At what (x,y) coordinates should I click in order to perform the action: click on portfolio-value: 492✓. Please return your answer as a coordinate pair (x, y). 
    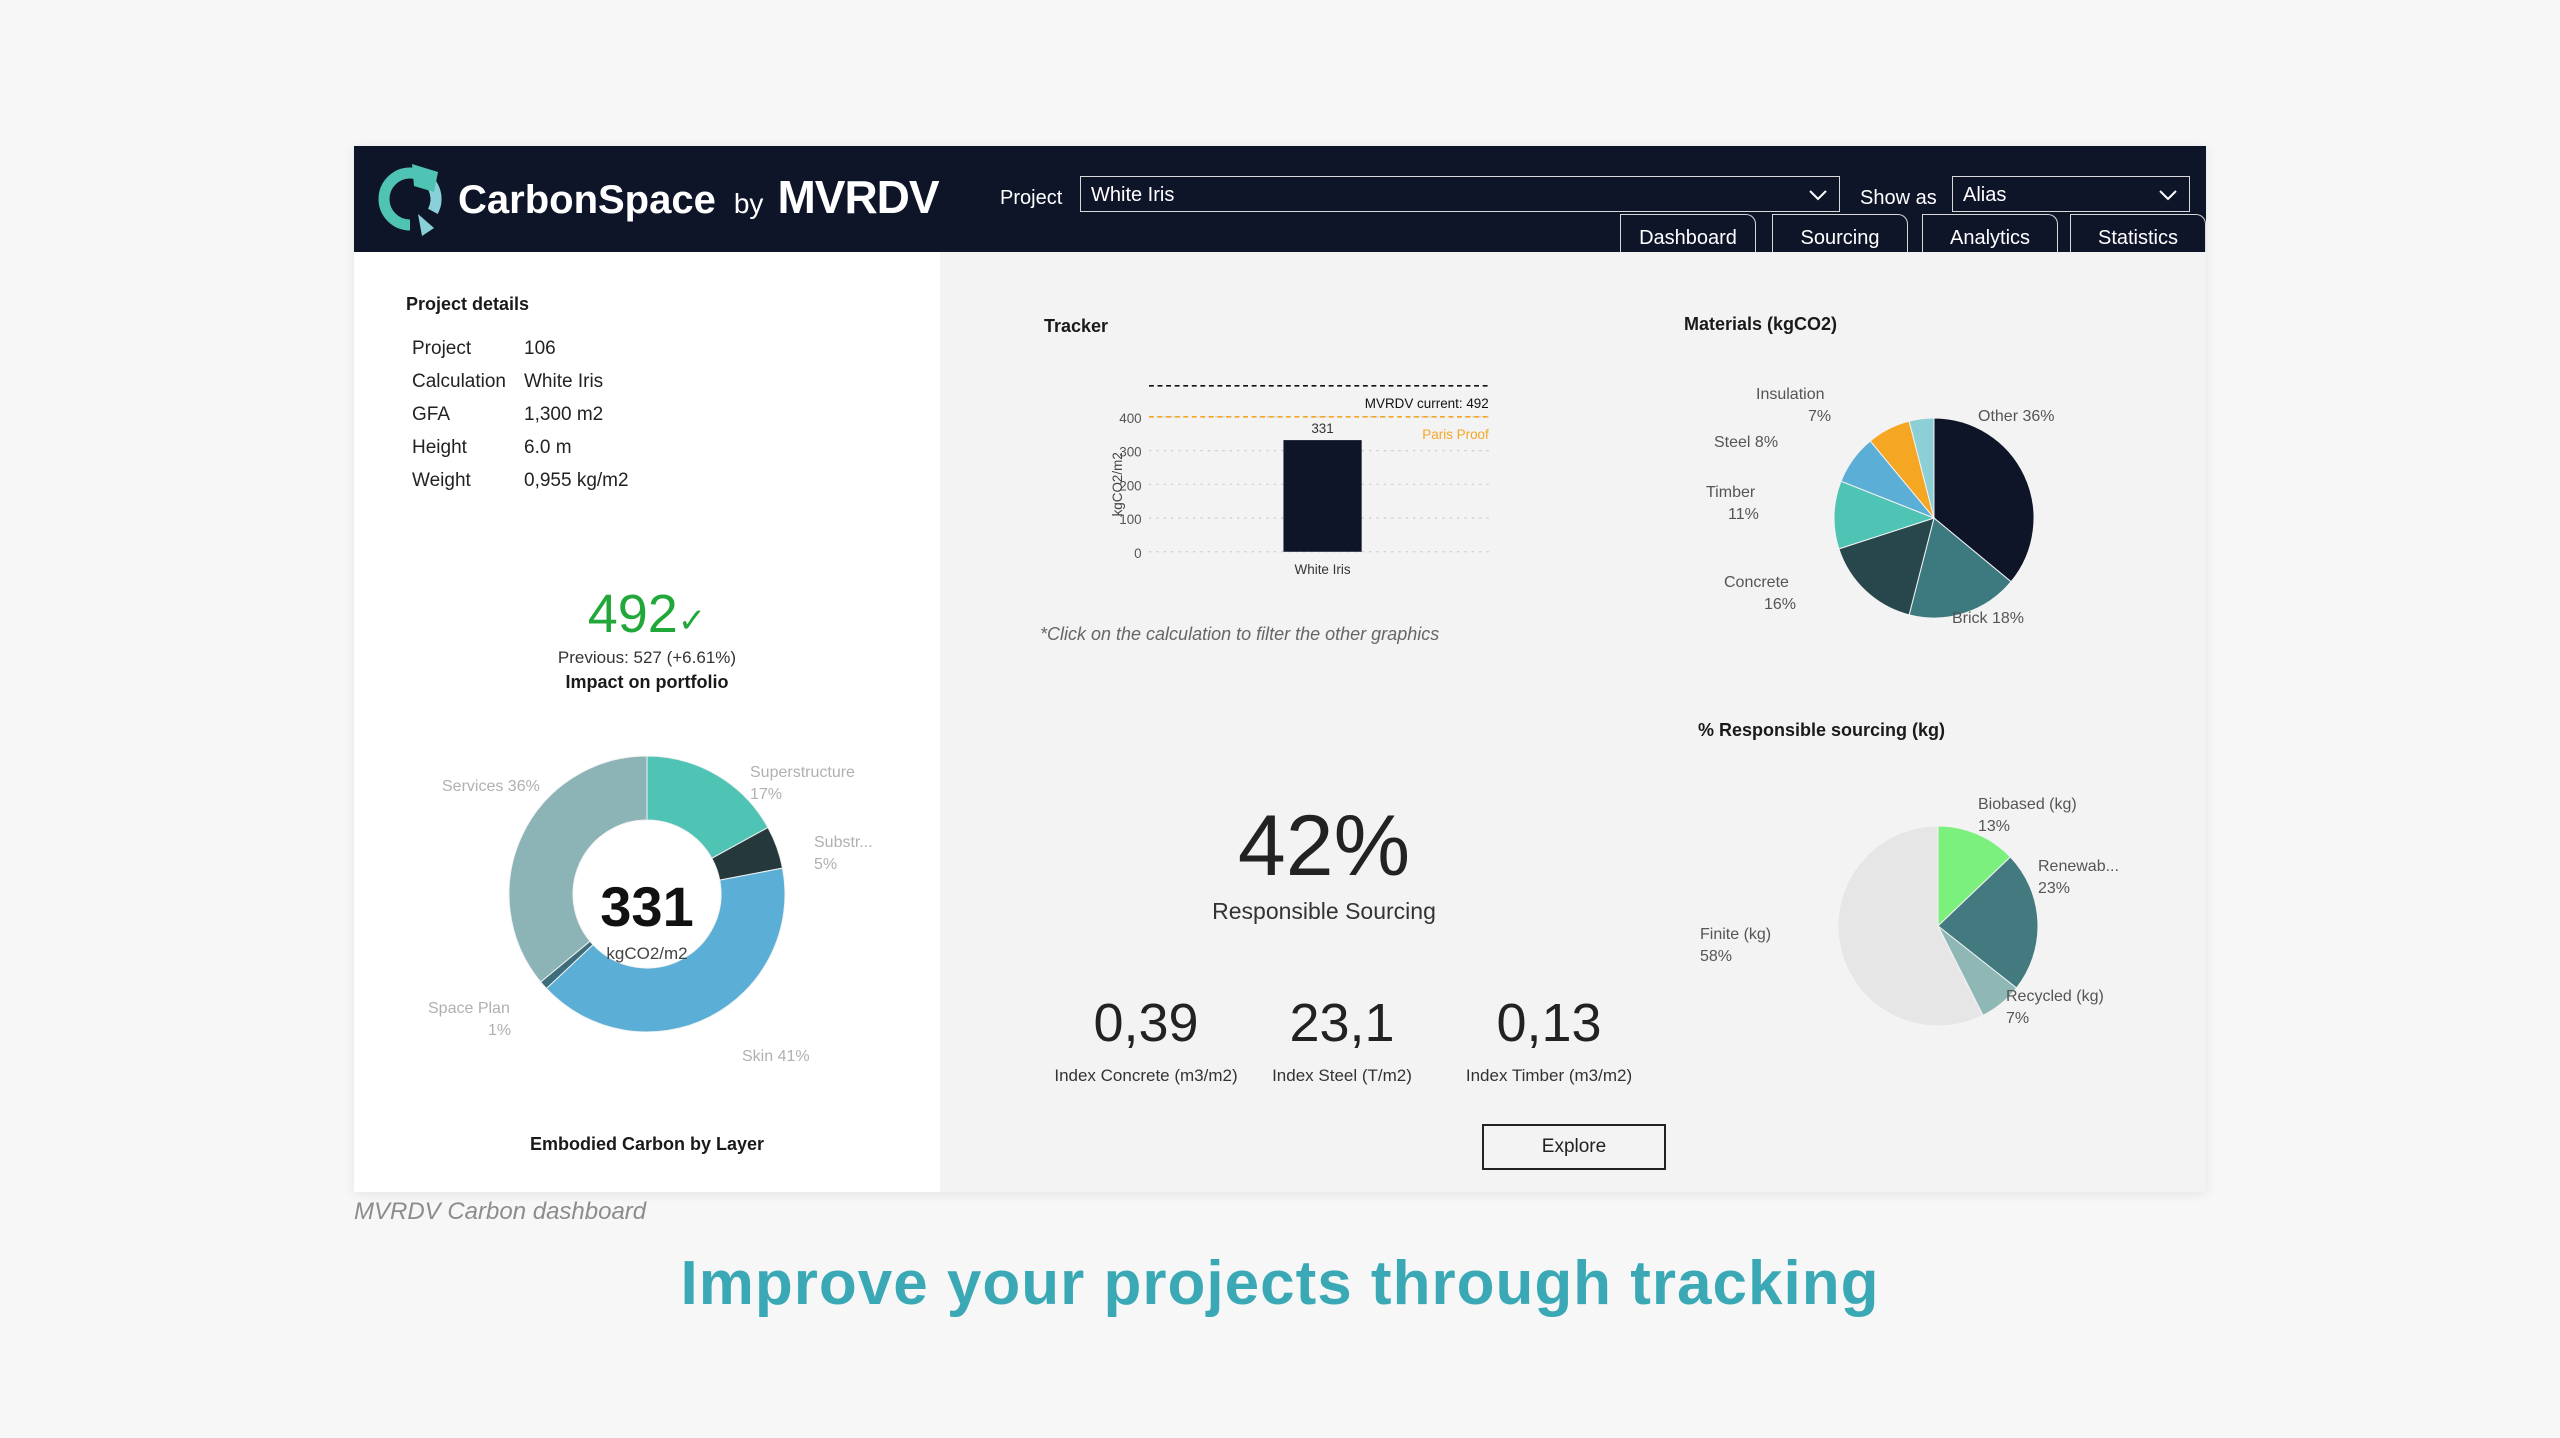
    Looking at the image, I should click on (647, 617).